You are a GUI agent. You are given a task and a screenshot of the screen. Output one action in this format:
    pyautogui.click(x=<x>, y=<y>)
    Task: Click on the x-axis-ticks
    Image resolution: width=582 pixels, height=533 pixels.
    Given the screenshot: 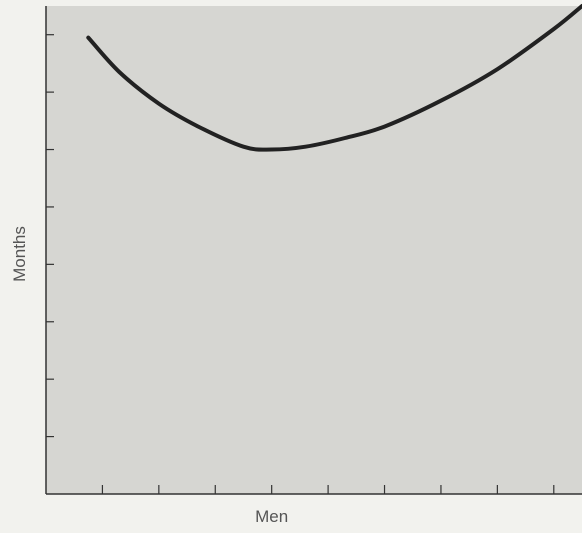 What is the action you would take?
    pyautogui.click(x=328, y=489)
    